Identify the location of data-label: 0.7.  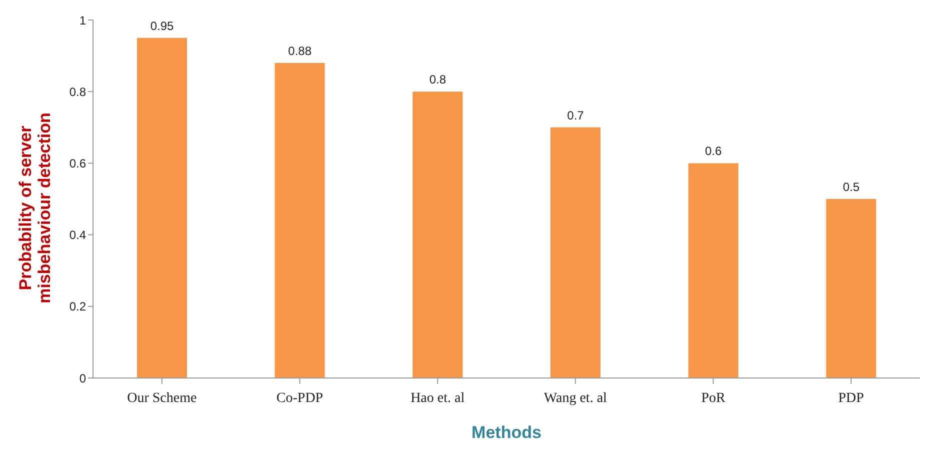
(575, 115).